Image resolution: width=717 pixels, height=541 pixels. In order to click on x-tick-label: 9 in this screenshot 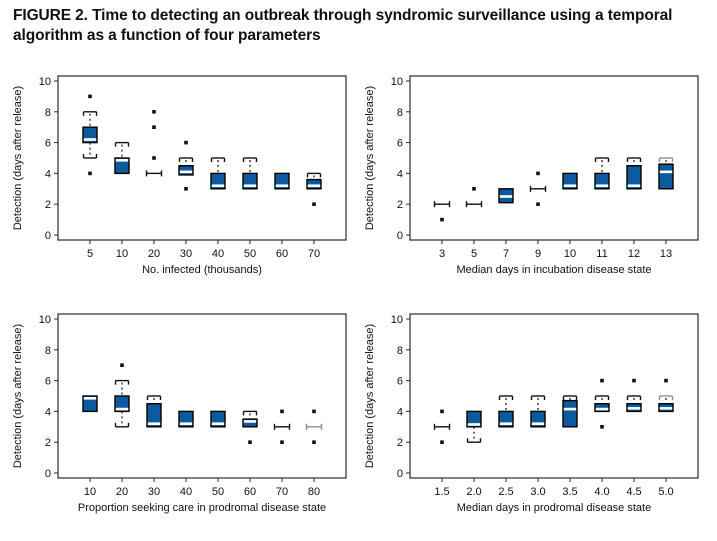, I will do `click(538, 254)`.